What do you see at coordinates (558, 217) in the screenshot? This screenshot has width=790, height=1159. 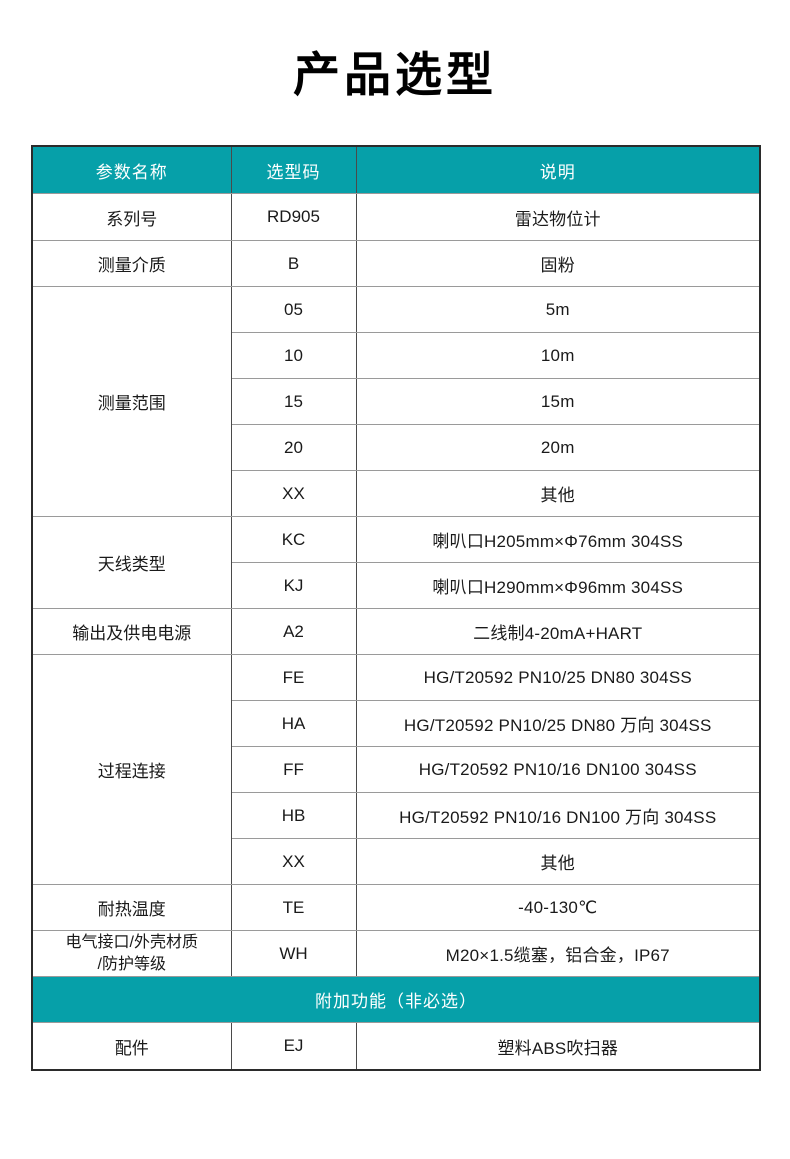 I see `cell-desc-series: 雷达物位计` at bounding box center [558, 217].